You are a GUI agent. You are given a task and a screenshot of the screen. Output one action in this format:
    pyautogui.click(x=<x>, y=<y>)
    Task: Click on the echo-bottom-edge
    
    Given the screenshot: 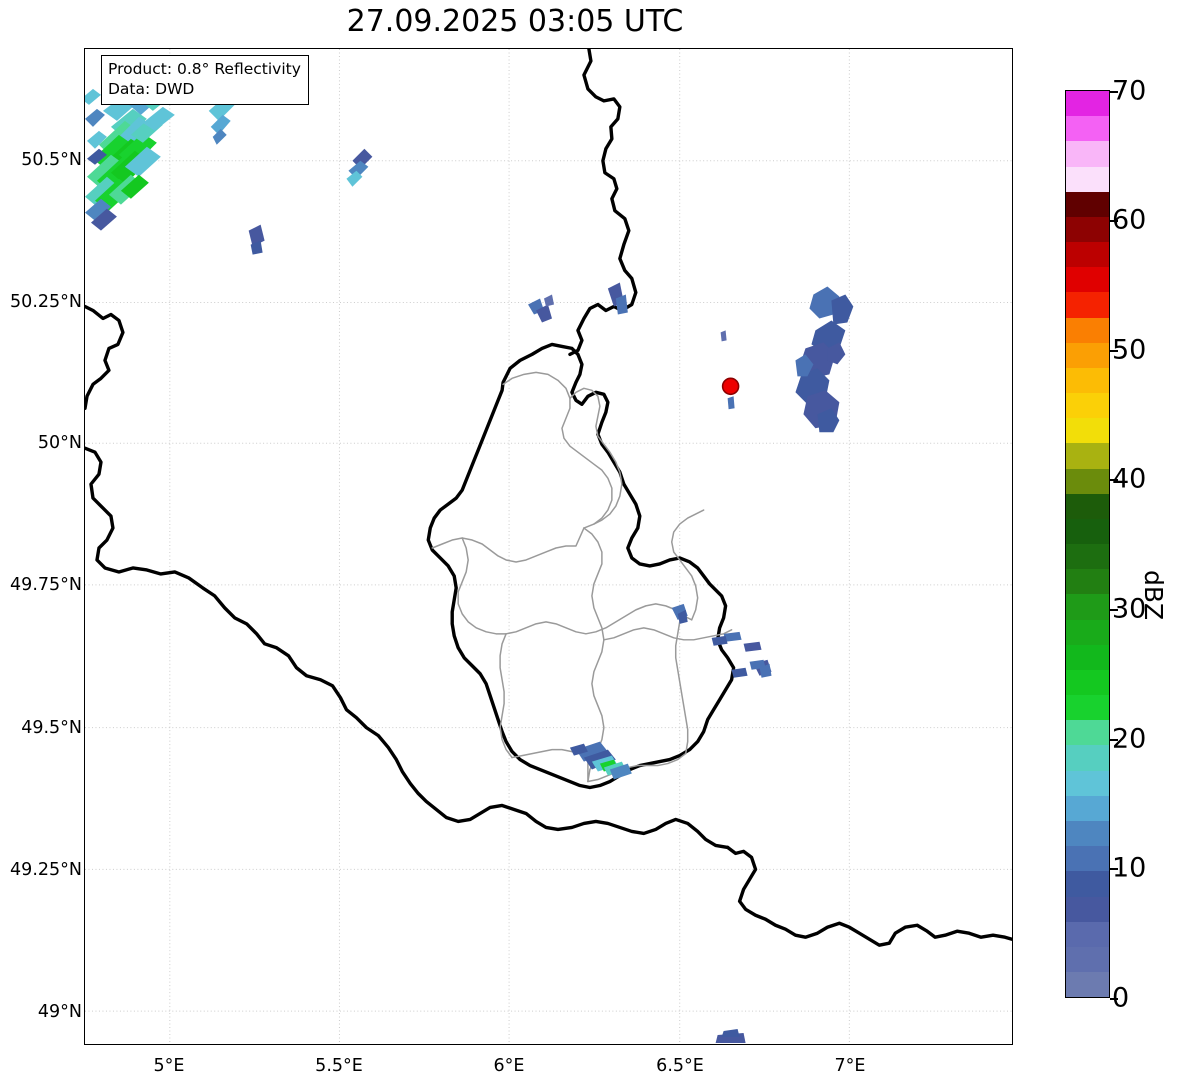 What is the action you would take?
    pyautogui.click(x=730, y=1036)
    